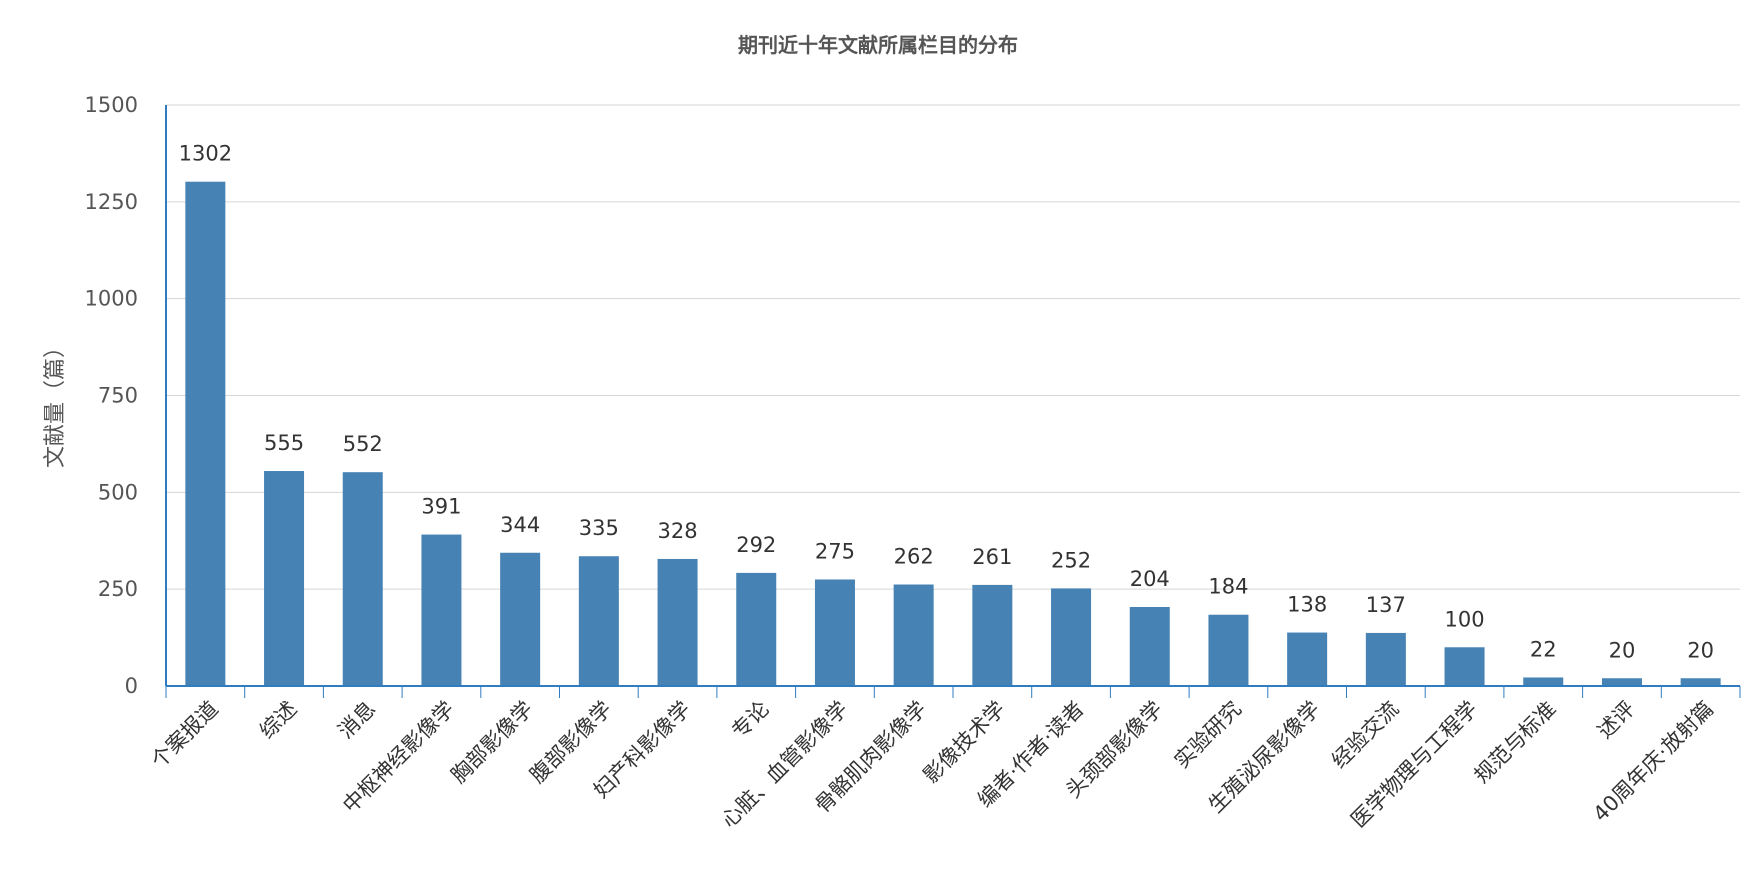 The height and width of the screenshot is (875, 1755). What do you see at coordinates (491, 742) in the screenshot?
I see `x-tick-label: 胸部影像学` at bounding box center [491, 742].